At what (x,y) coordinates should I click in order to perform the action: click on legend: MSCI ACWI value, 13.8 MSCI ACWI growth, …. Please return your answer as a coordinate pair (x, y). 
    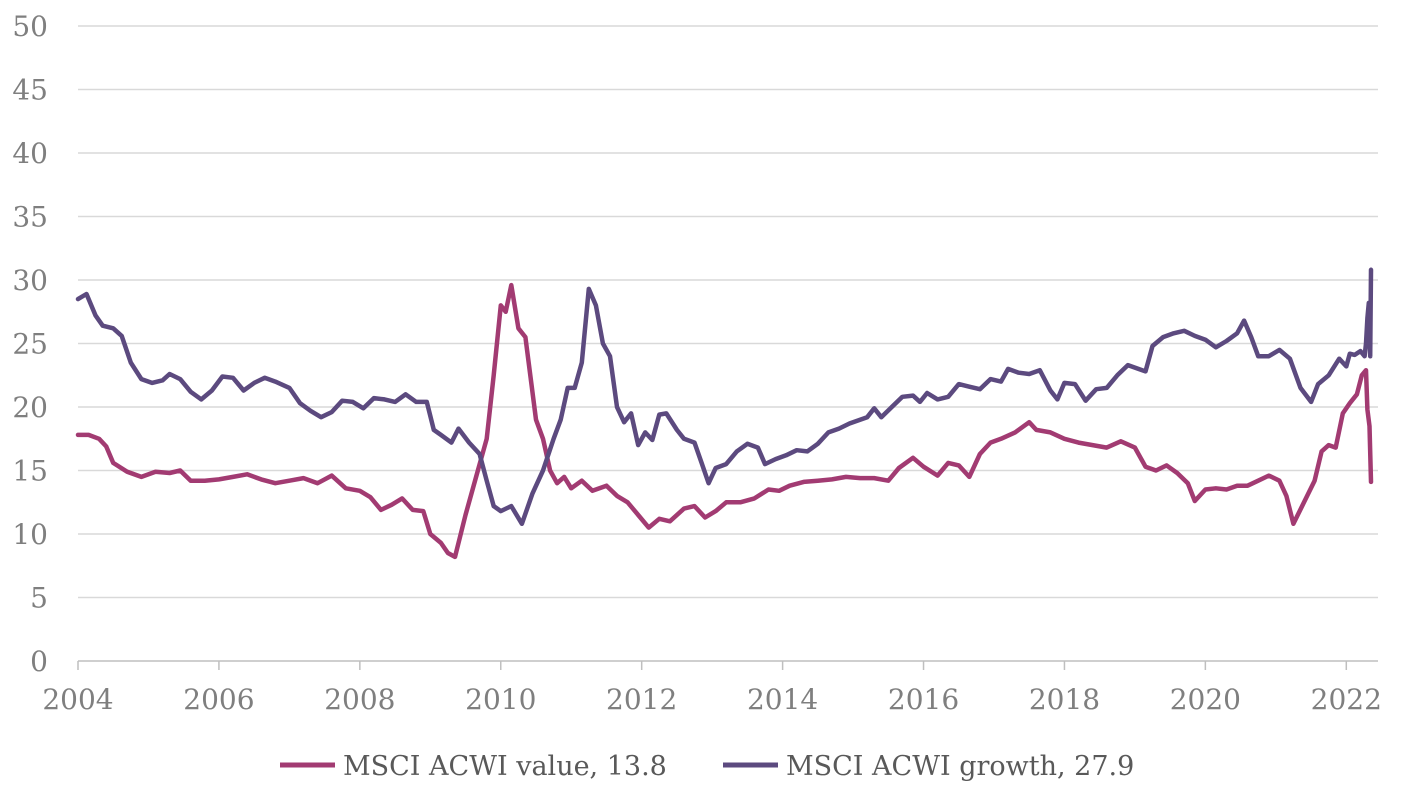
    Looking at the image, I should click on (707, 766).